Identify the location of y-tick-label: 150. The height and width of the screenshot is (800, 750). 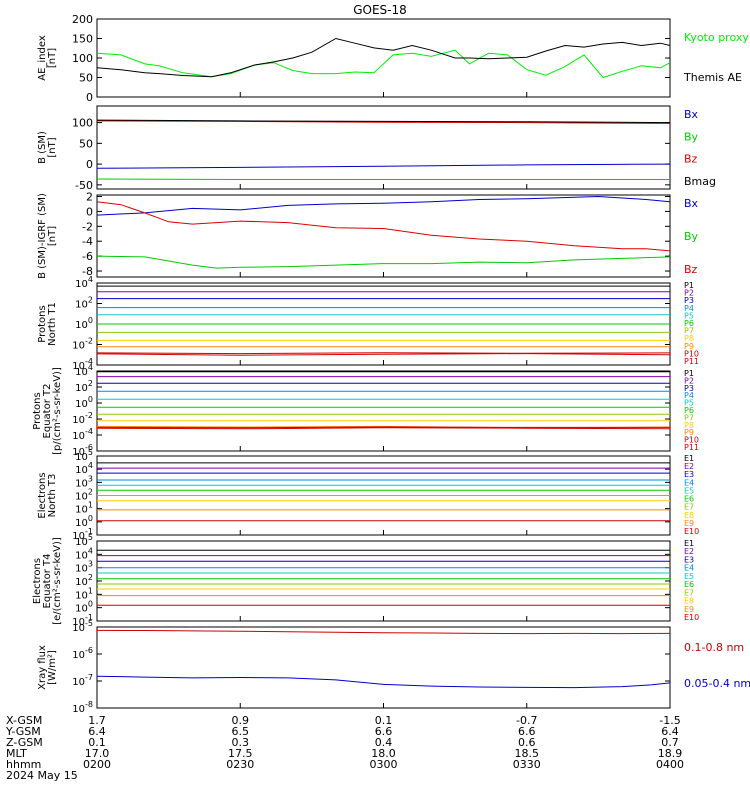
(82, 39).